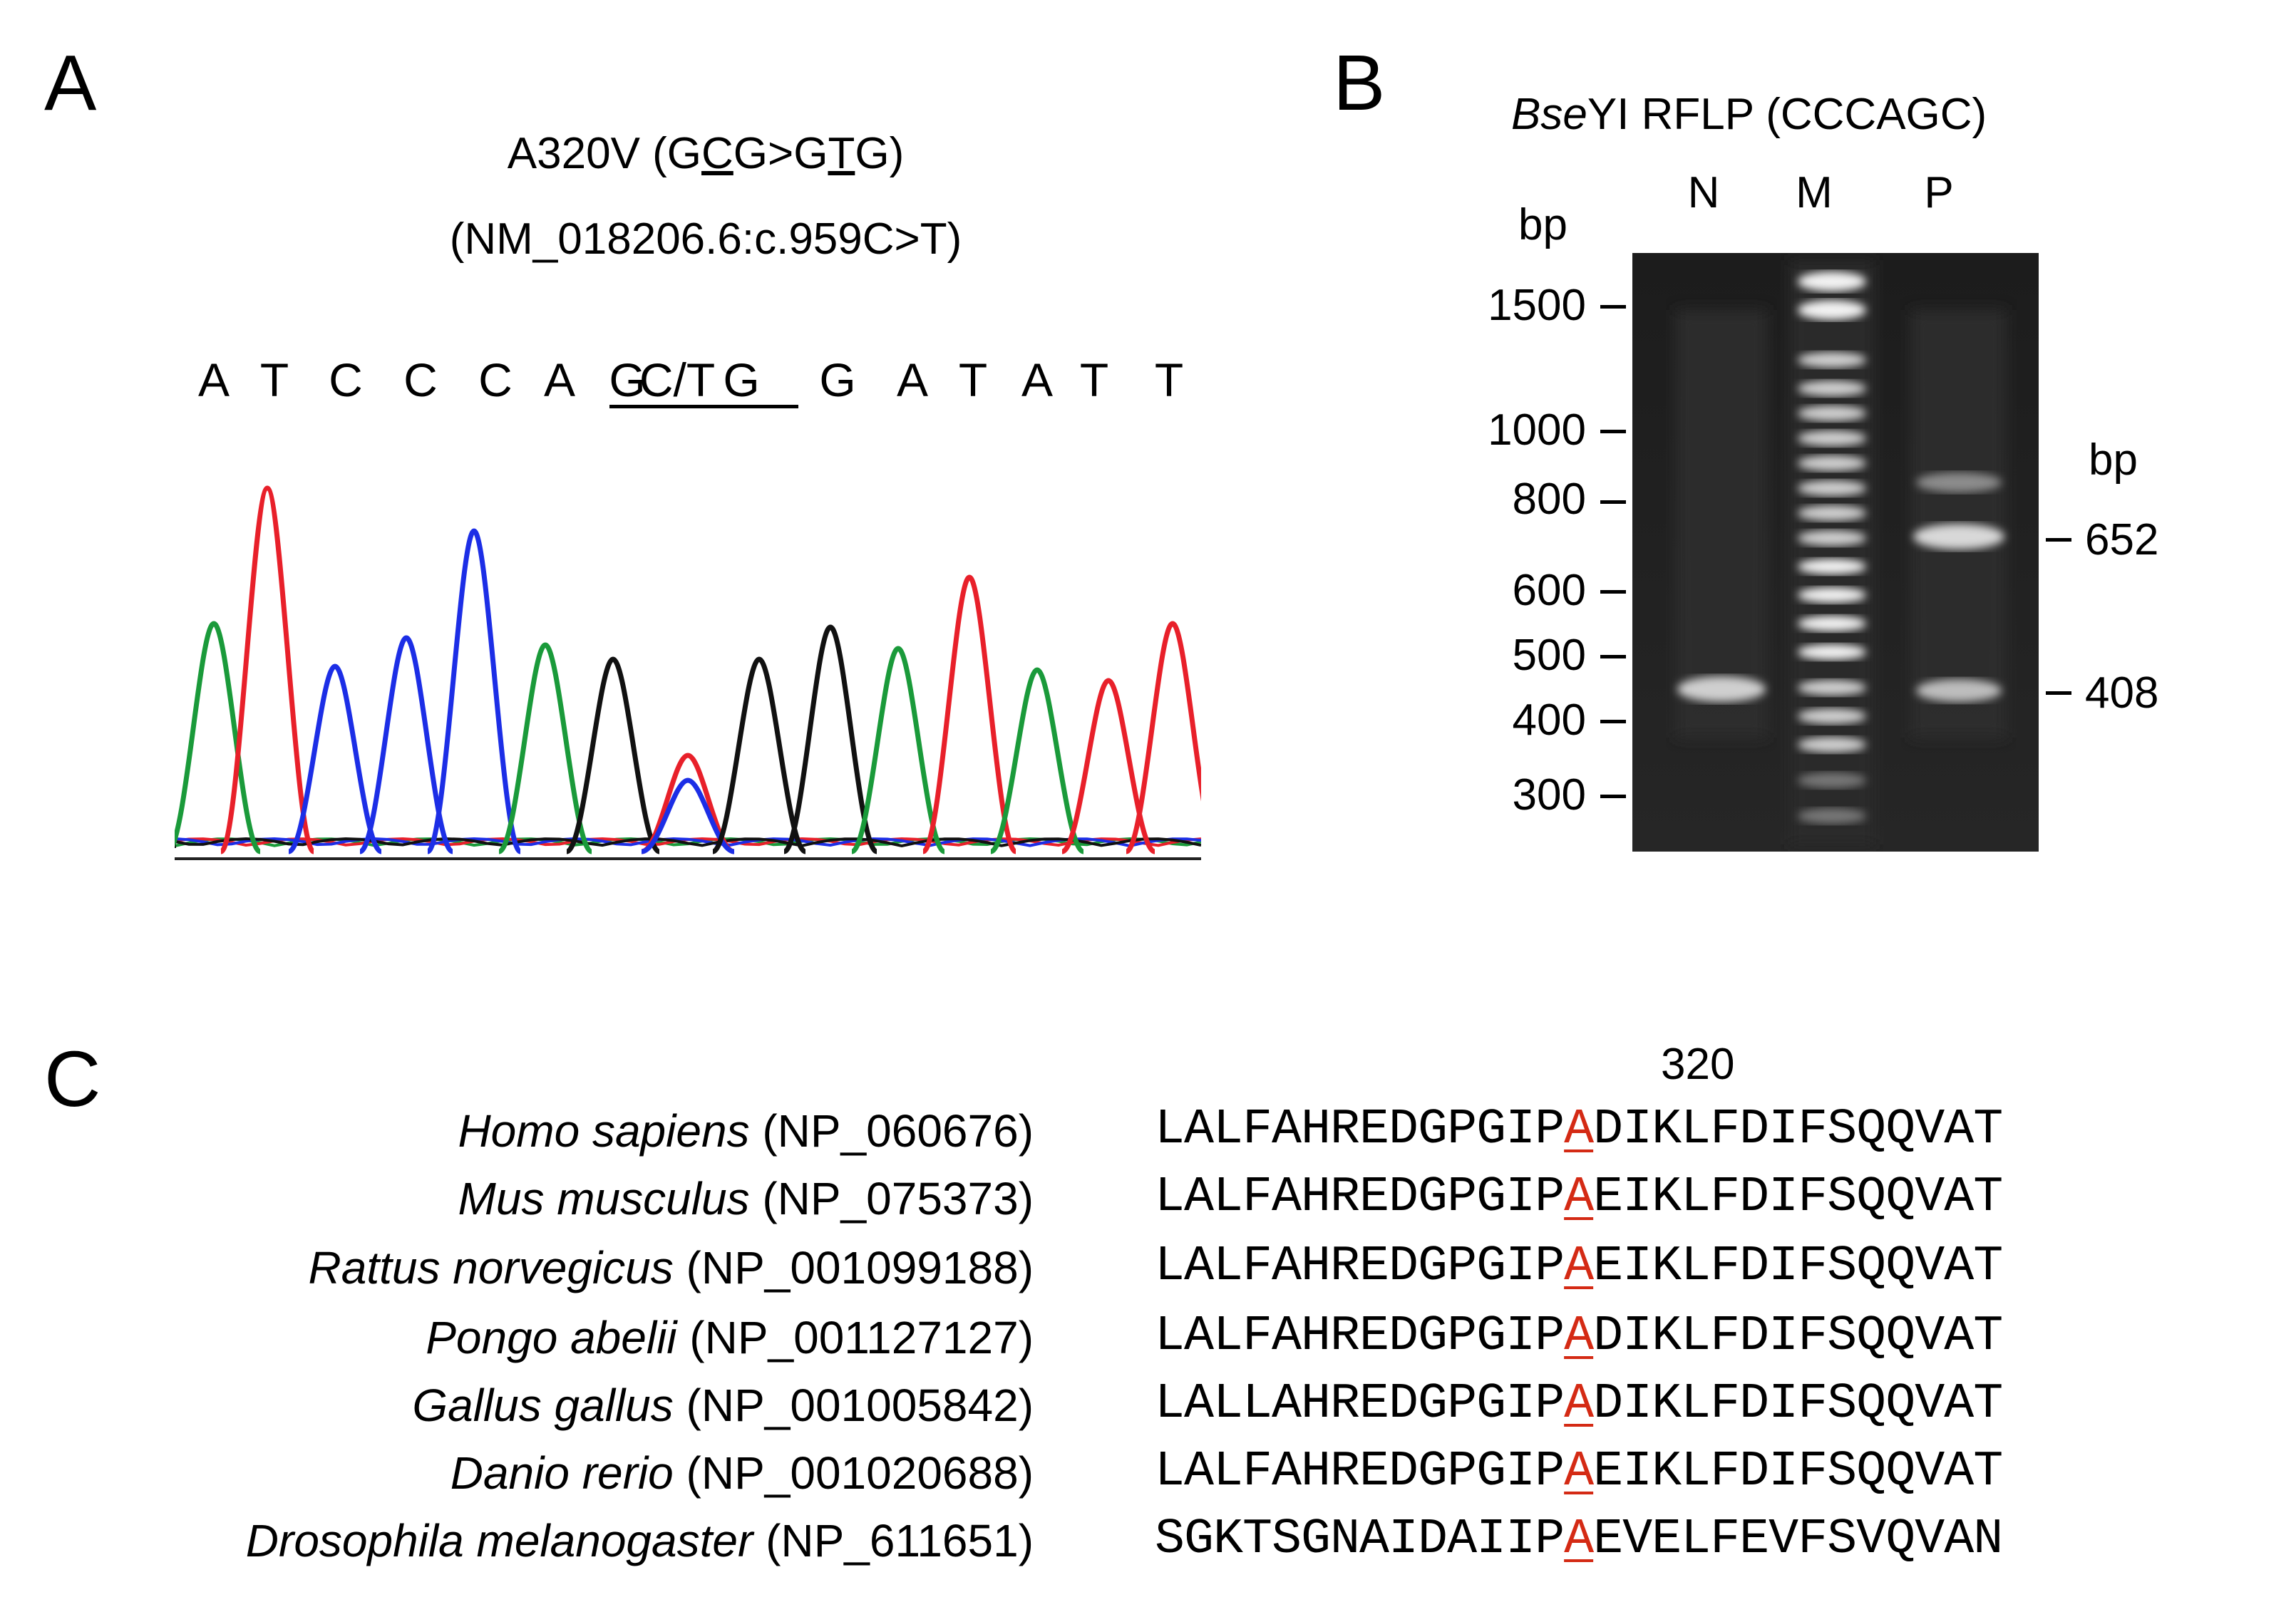  Describe the element at coordinates (780, 153) in the screenshot. I see `mutation-title-part: G>G` at that location.